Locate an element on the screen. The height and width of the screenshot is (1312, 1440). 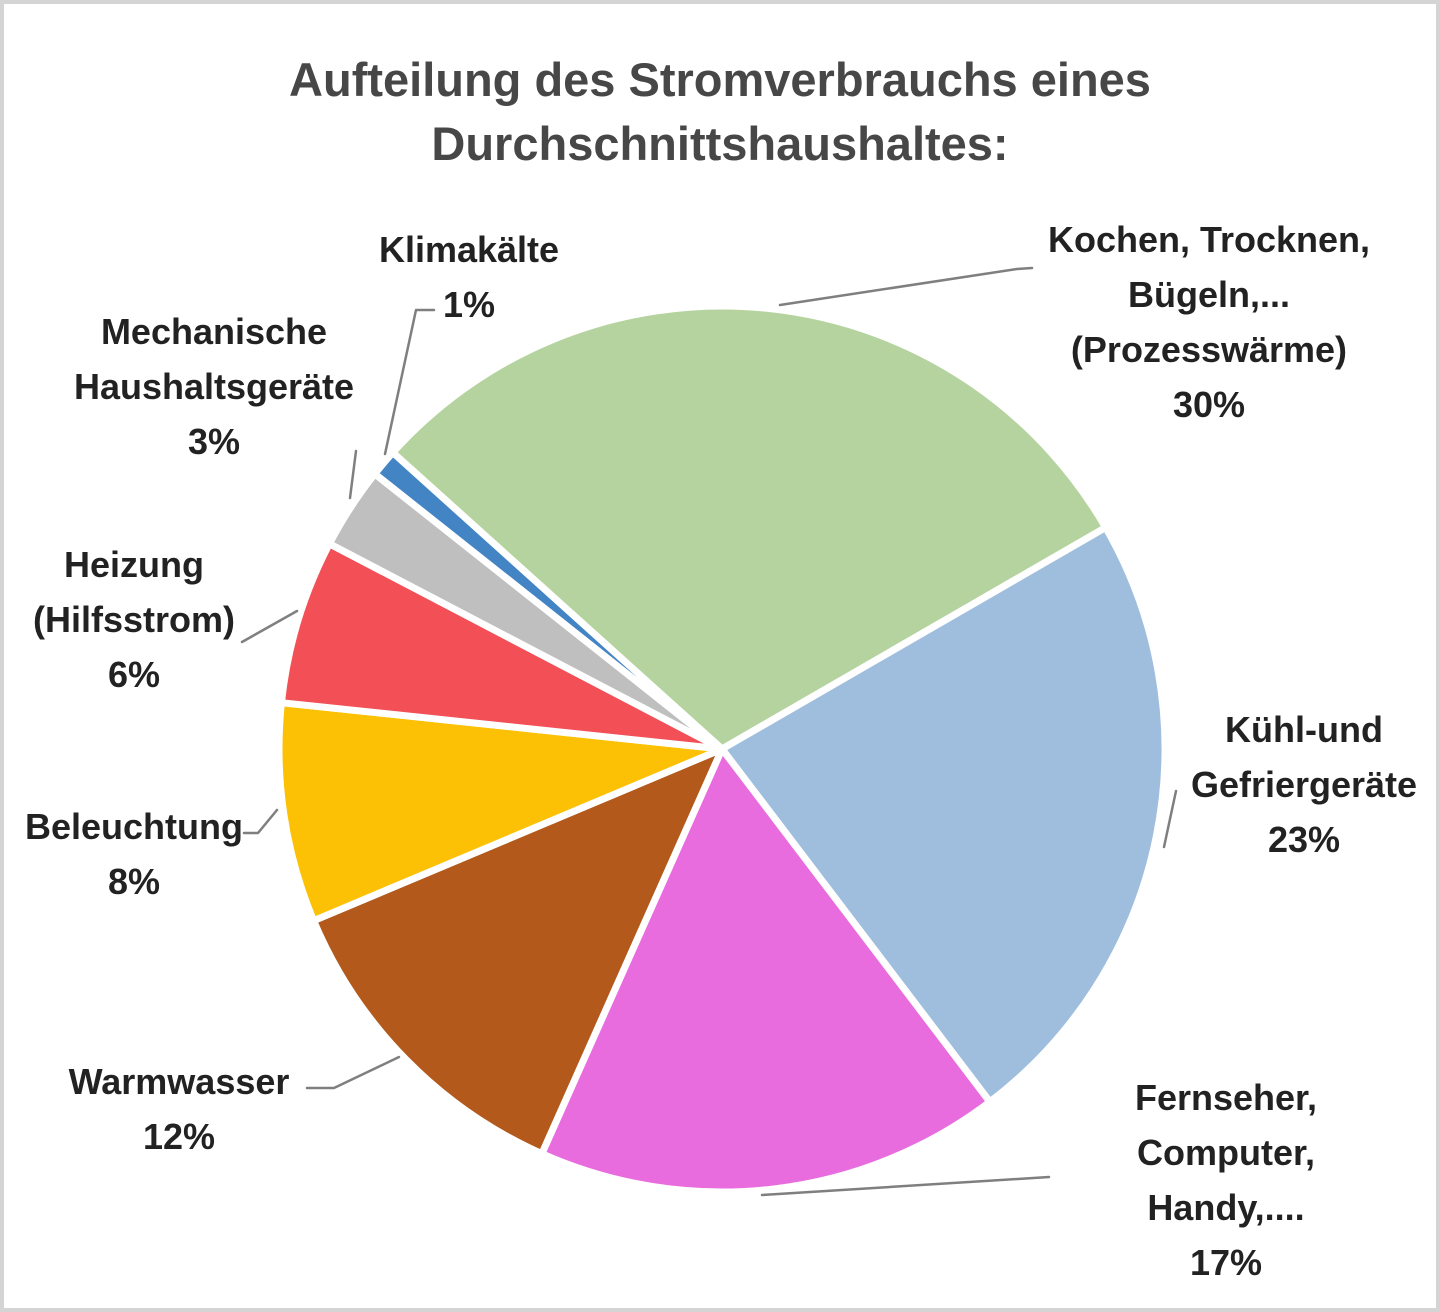
pie-slice-warmwasser is located at coordinates (518, 951).